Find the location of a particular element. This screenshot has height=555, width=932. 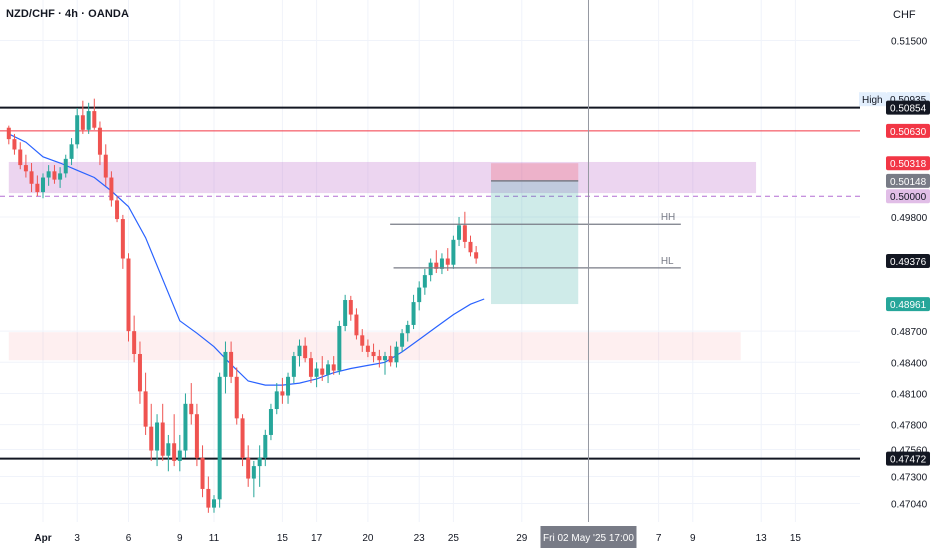

time-tick-label: Apr is located at coordinates (42, 538).